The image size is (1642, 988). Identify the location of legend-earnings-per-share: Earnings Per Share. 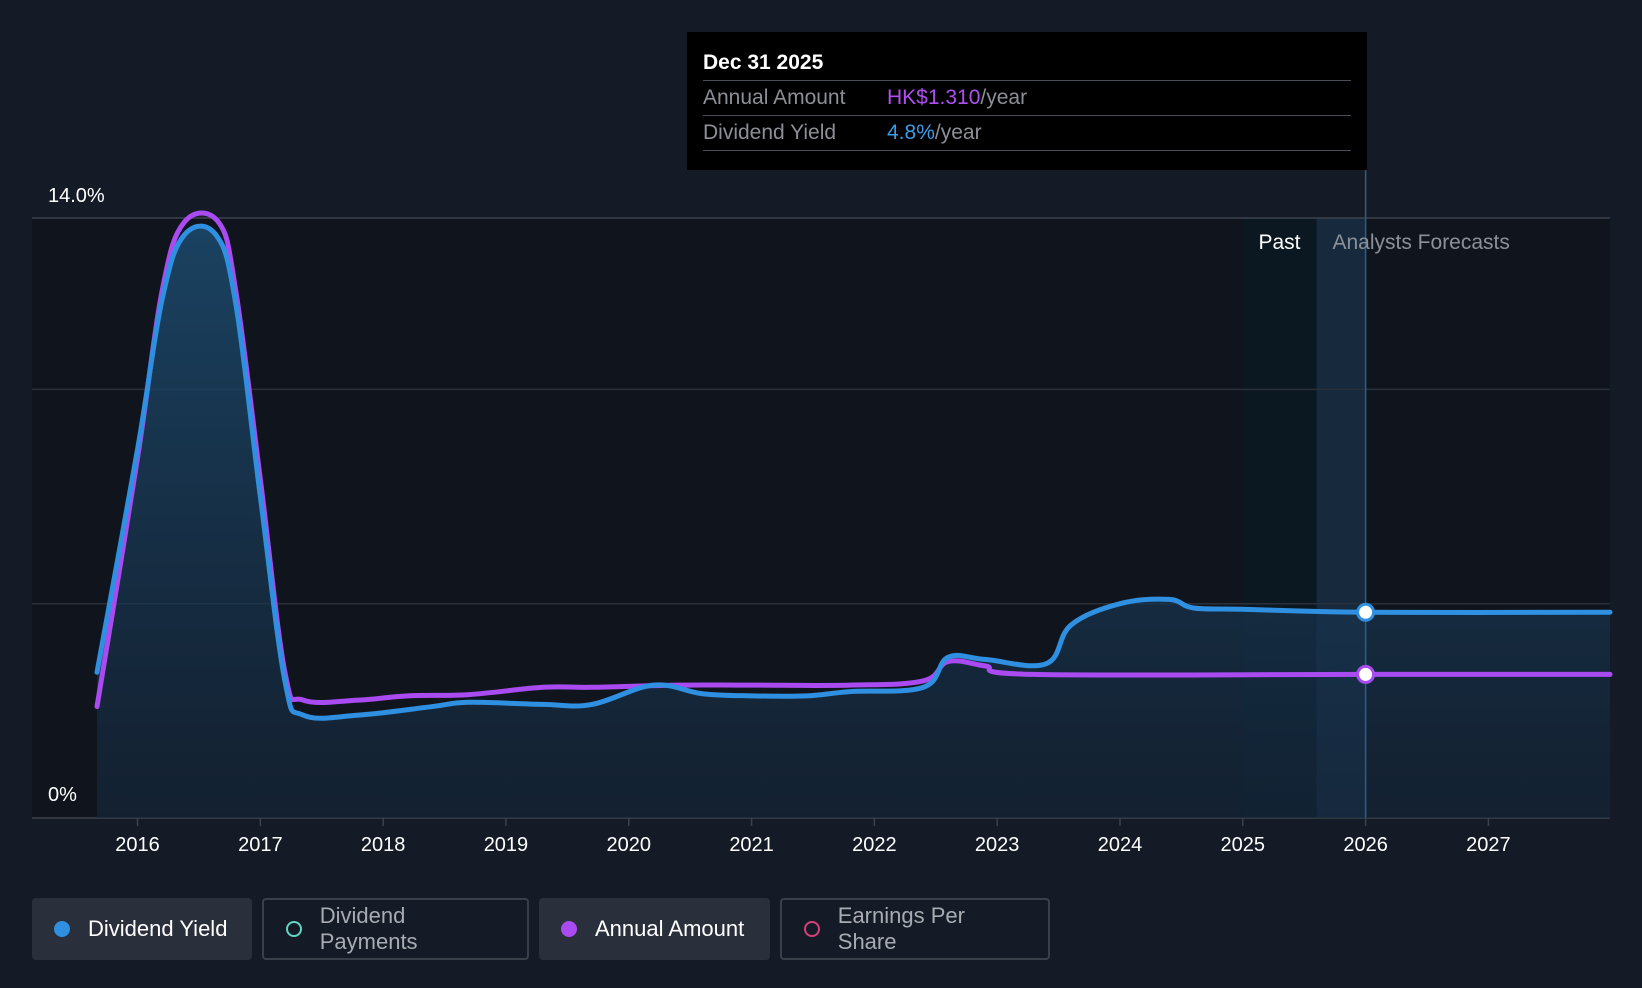
(915, 929).